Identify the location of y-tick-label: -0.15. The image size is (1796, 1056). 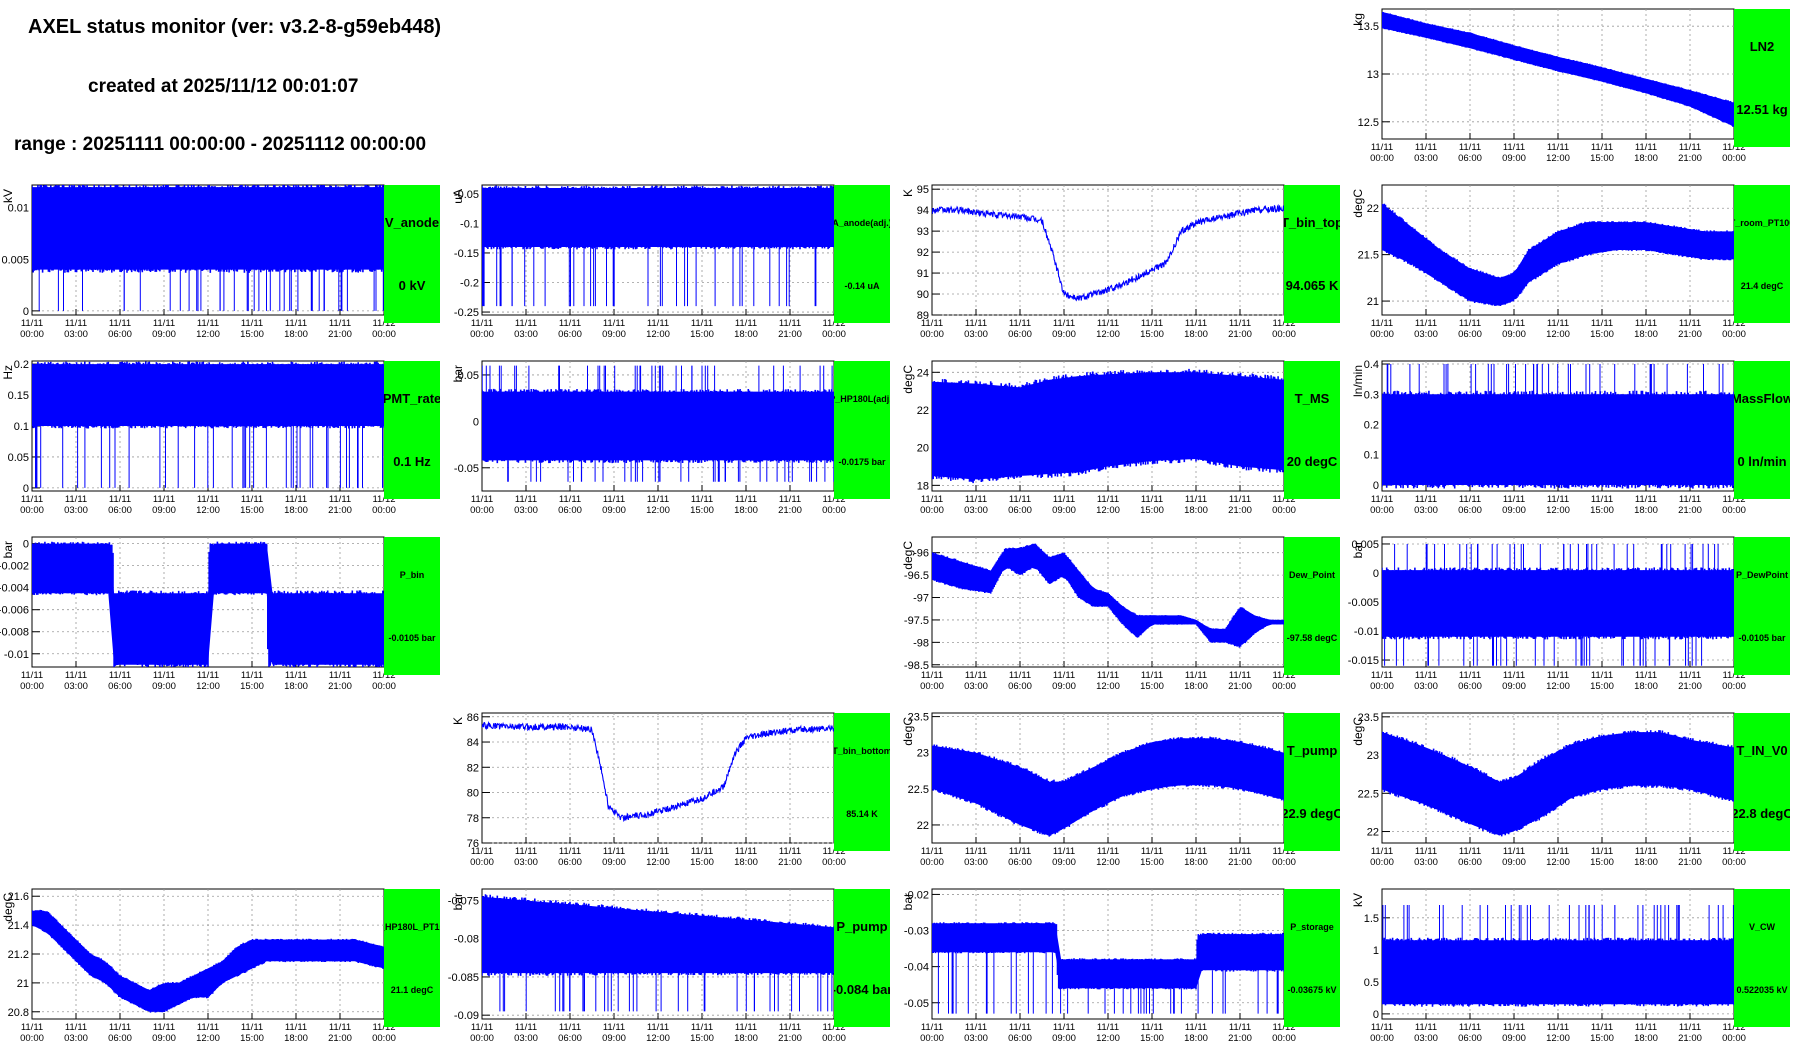
(466, 254).